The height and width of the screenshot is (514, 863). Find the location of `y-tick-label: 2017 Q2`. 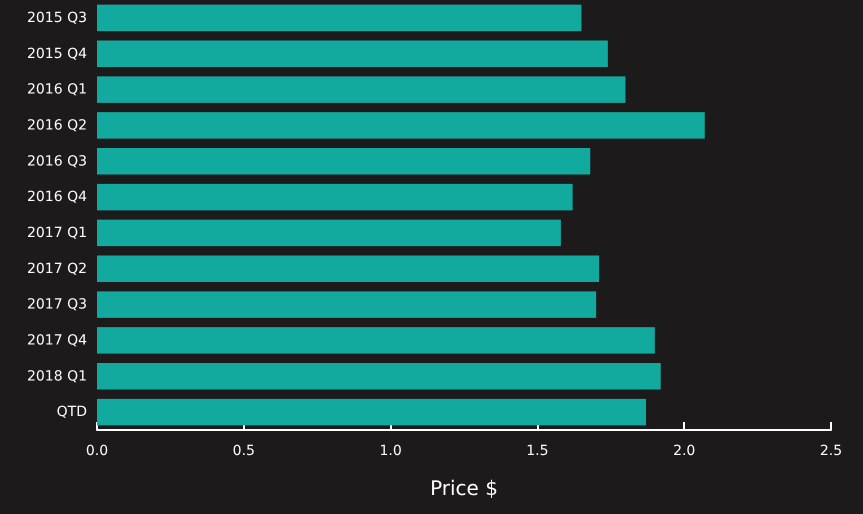

y-tick-label: 2017 Q2 is located at coordinates (56, 268).